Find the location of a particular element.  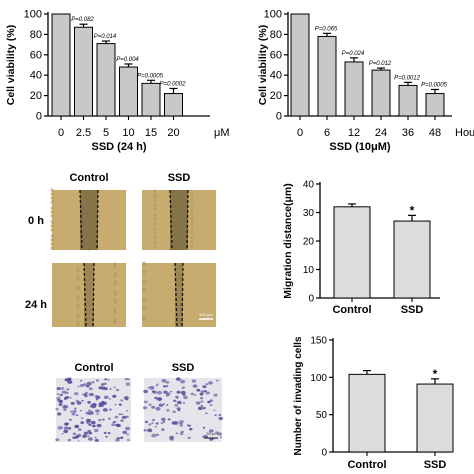

wound-healing-panel: Control SSD 0 h 24 h 500 μm is located at coordinates (120, 250).